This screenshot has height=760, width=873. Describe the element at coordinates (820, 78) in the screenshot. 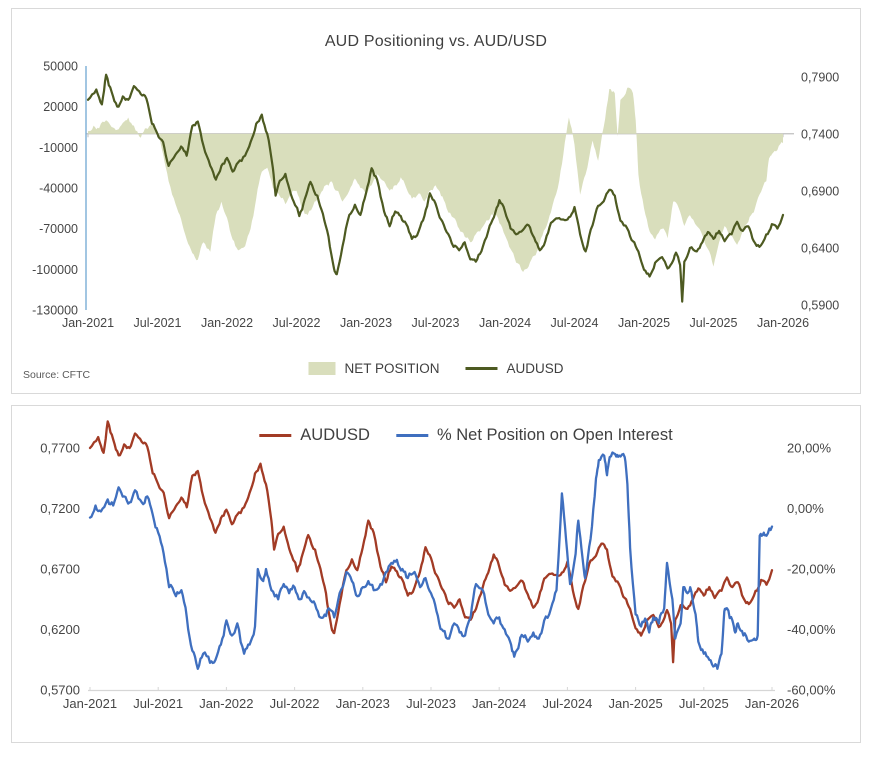

I see `right-axis-tick-label: 0,7900` at that location.